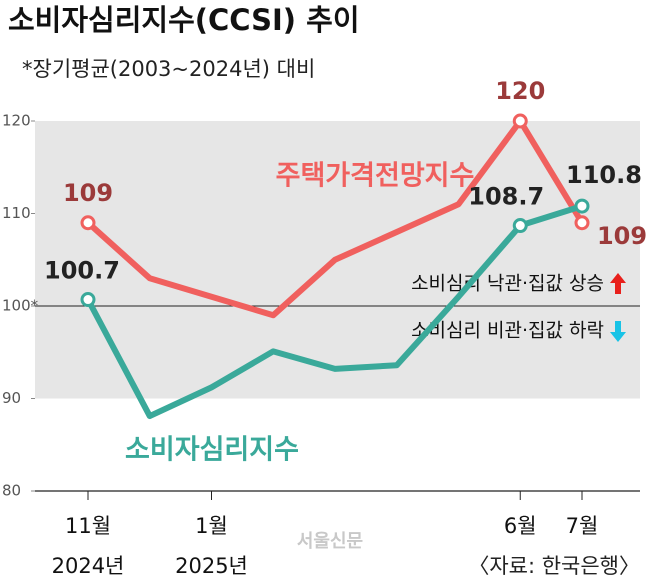 This screenshot has width=657, height=584. Describe the element at coordinates (520, 91) in the screenshot. I see `value-label: 120` at that location.